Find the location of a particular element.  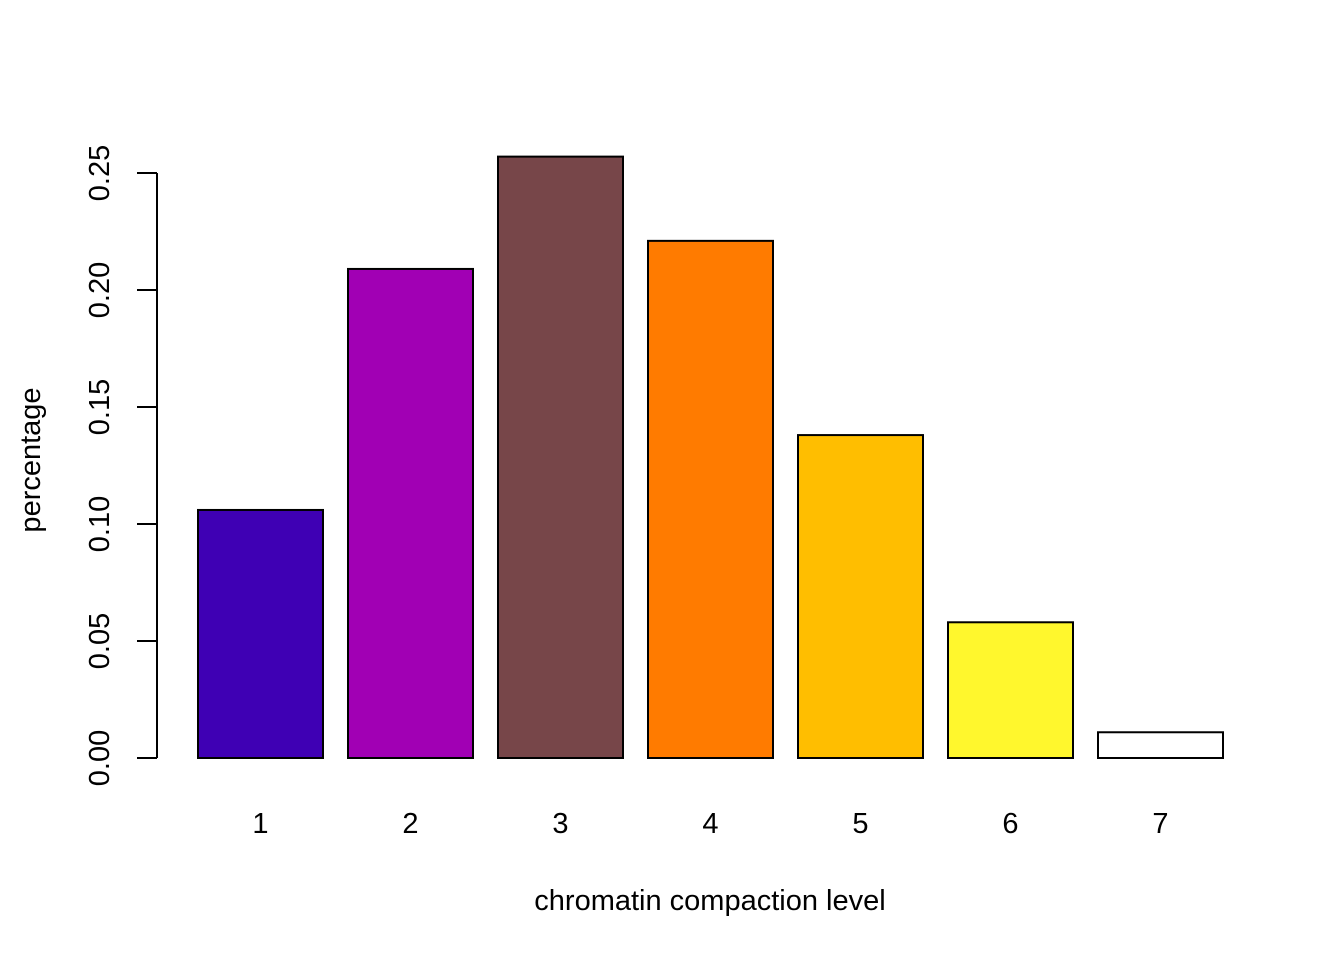

y-tick-label: 0.00 is located at coordinates (100, 758).